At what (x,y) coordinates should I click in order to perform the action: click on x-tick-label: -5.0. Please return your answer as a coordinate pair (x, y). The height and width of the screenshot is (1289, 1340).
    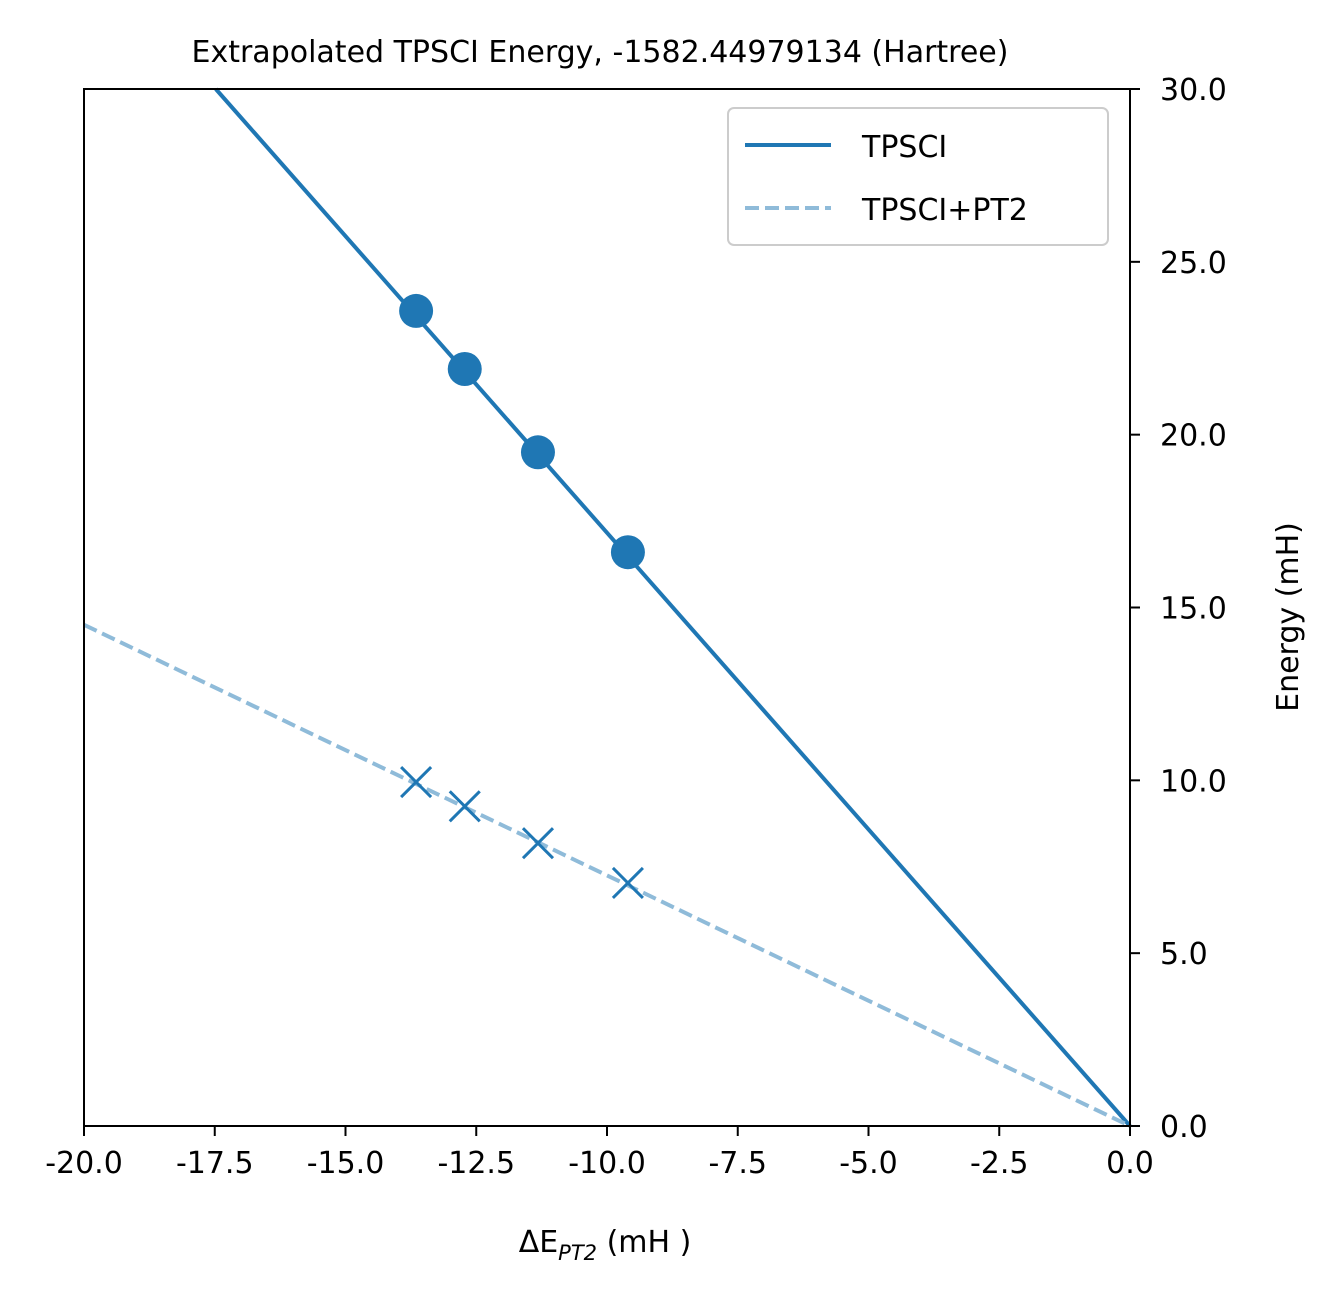
    Looking at the image, I should click on (868, 1163).